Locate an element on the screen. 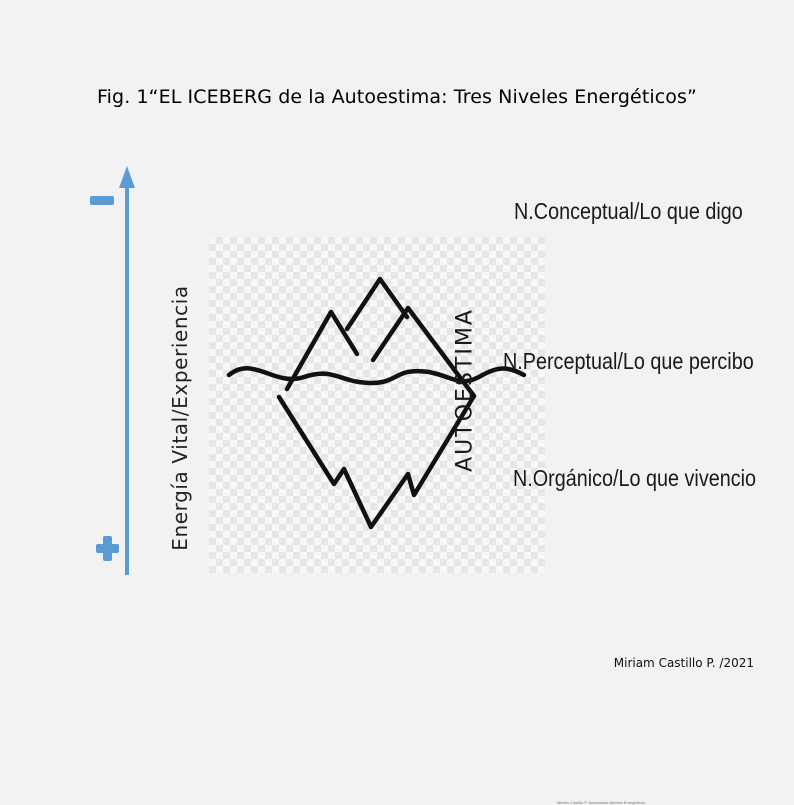  iceberg-underwater-body is located at coordinates (376, 461).